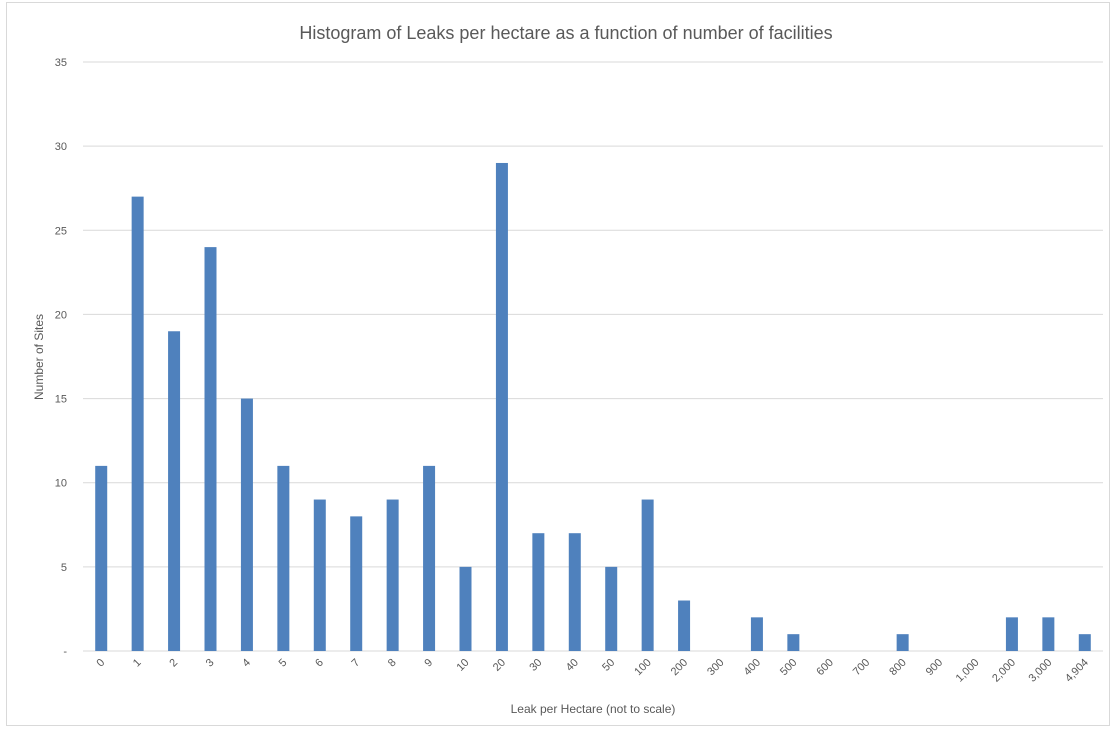 This screenshot has height=732, width=1115. What do you see at coordinates (137, 663) in the screenshot?
I see `x-tick-label: 1` at bounding box center [137, 663].